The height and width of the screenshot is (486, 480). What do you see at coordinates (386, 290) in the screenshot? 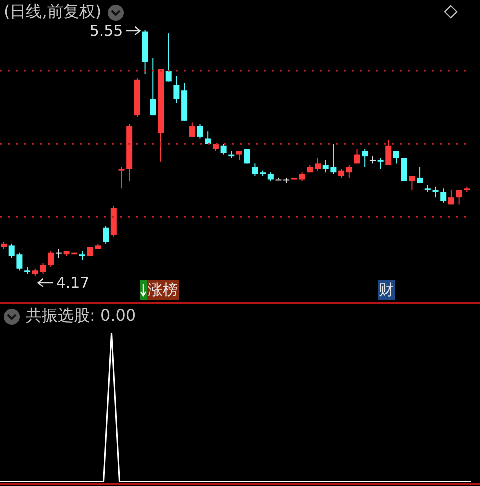
I see `text: 财` at bounding box center [386, 290].